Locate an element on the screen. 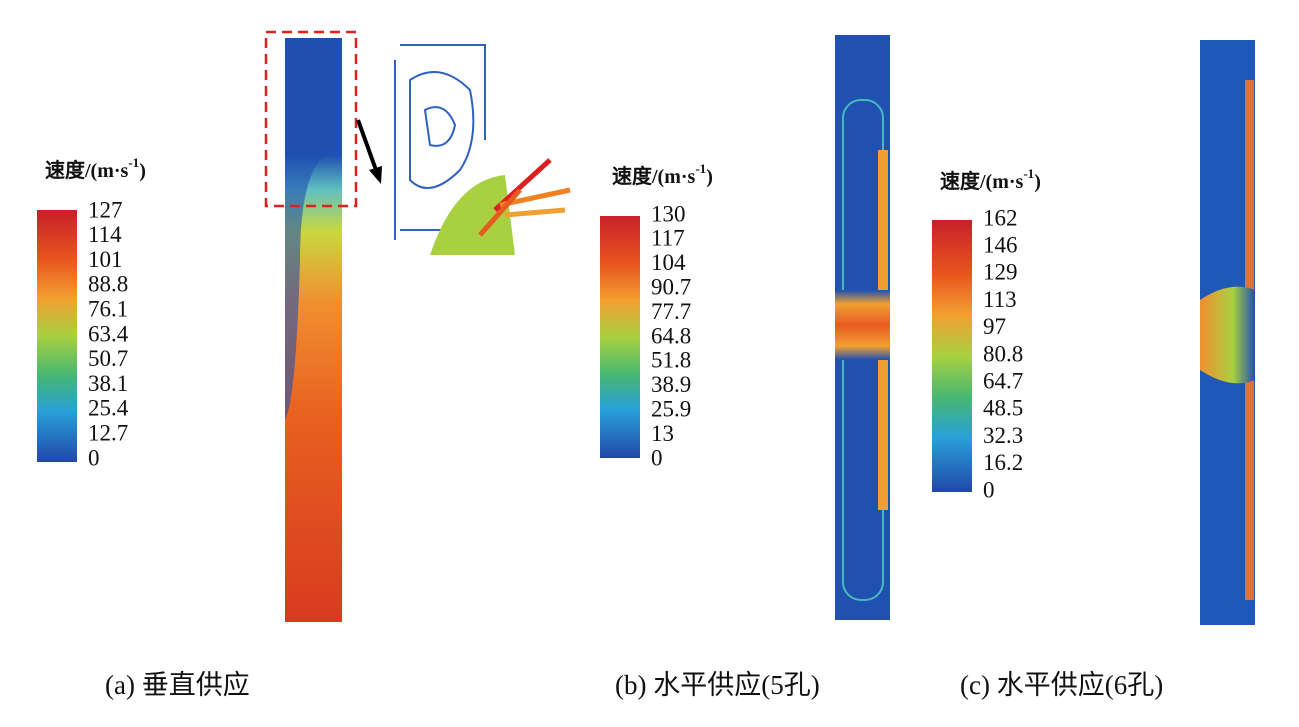 Image resolution: width=1299 pixels, height=727 pixels. colorbar-tick-label: 76.1 is located at coordinates (108, 308).